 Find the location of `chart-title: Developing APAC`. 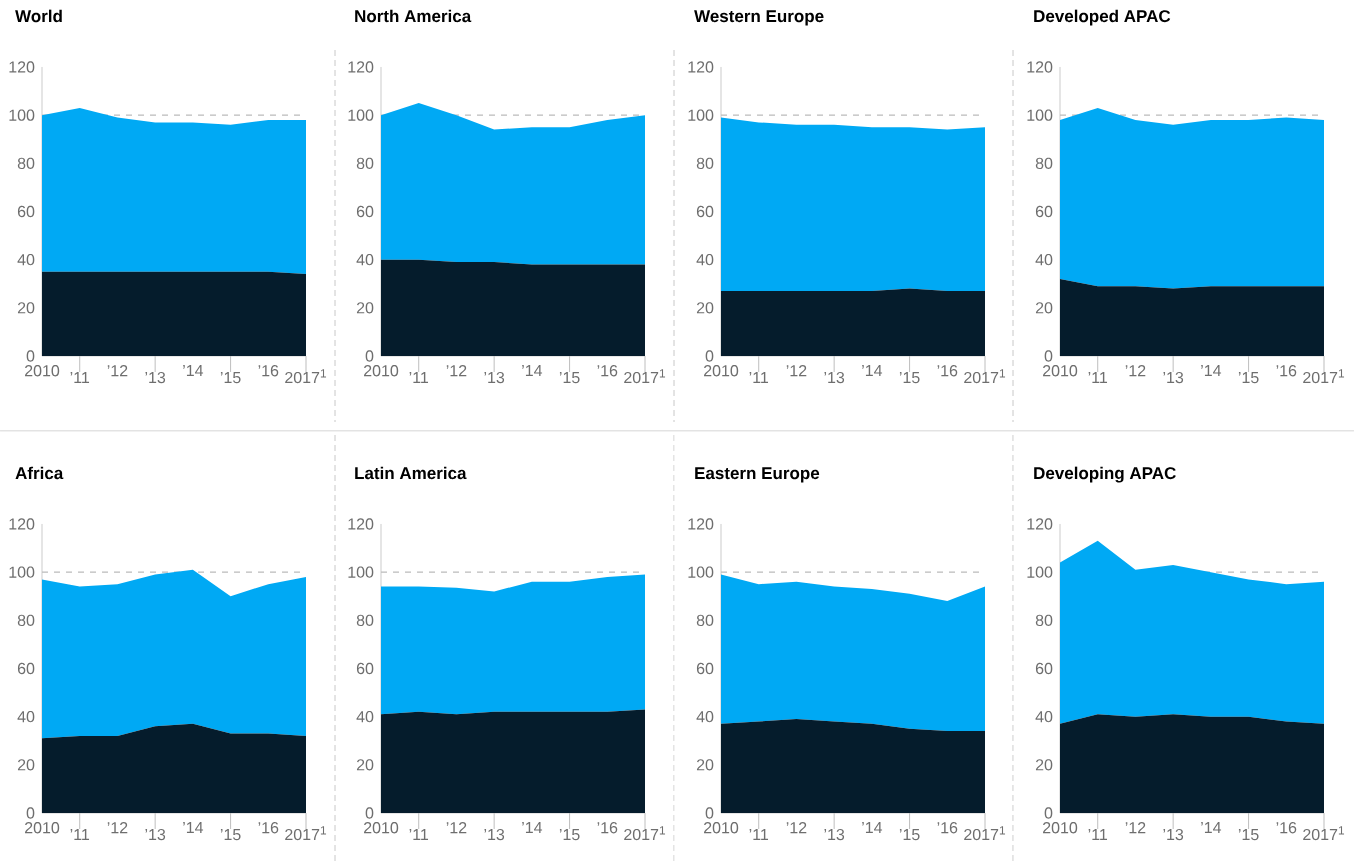

chart-title: Developing APAC is located at coordinates (1105, 474).